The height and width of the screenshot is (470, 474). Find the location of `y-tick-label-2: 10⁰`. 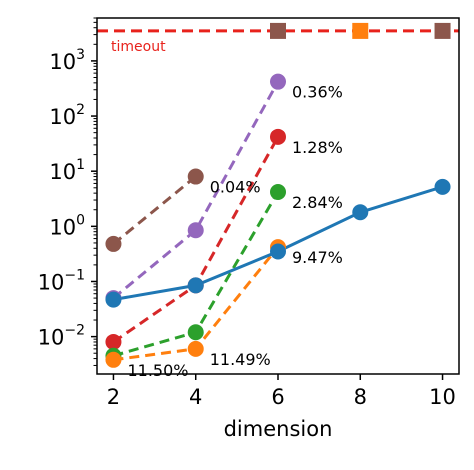

y-tick-label-2: 10⁰ is located at coordinates (67, 225).